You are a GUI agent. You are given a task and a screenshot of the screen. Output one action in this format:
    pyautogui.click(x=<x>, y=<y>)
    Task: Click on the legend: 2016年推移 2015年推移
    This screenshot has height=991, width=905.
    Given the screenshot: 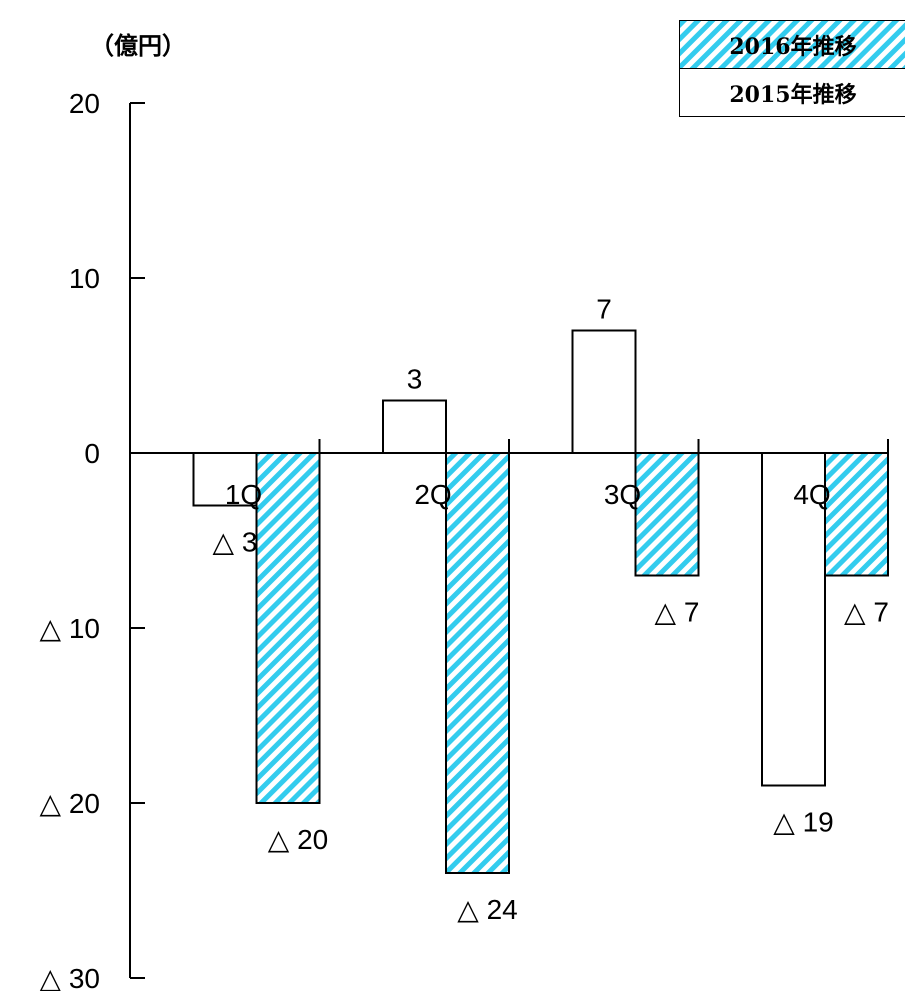 What is the action you would take?
    pyautogui.click(x=792, y=68)
    